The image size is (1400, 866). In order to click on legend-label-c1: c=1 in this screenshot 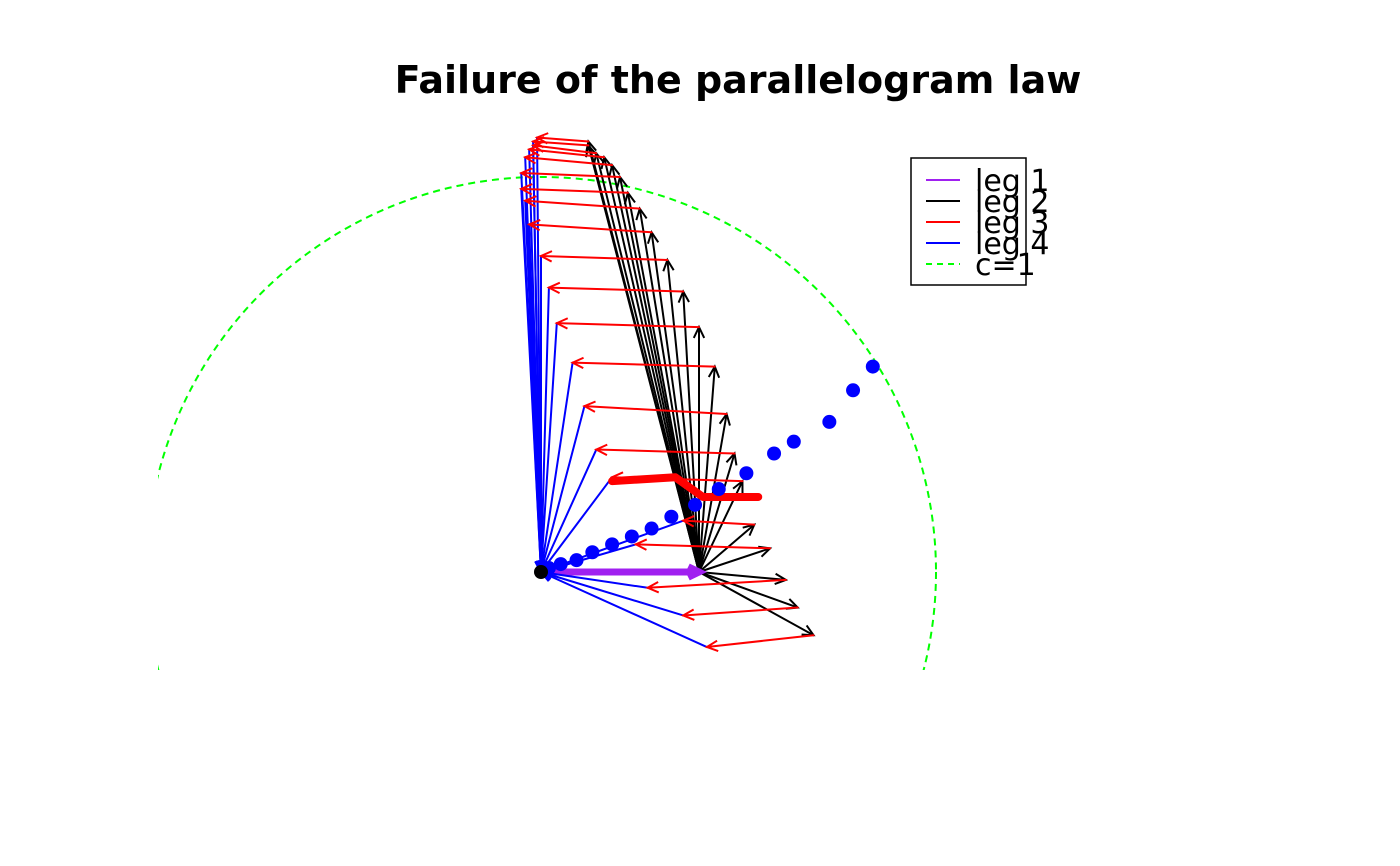, I will do `click(1005, 265)`.